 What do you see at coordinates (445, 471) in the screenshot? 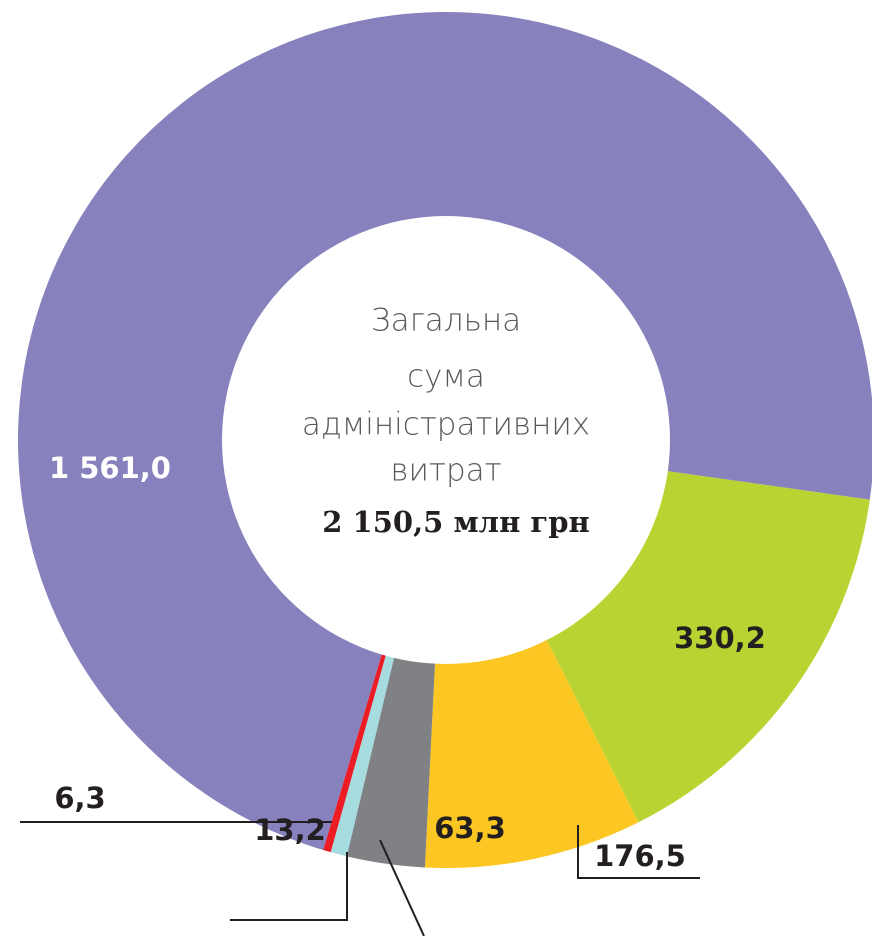
I see `center-title: витрат` at bounding box center [445, 471].